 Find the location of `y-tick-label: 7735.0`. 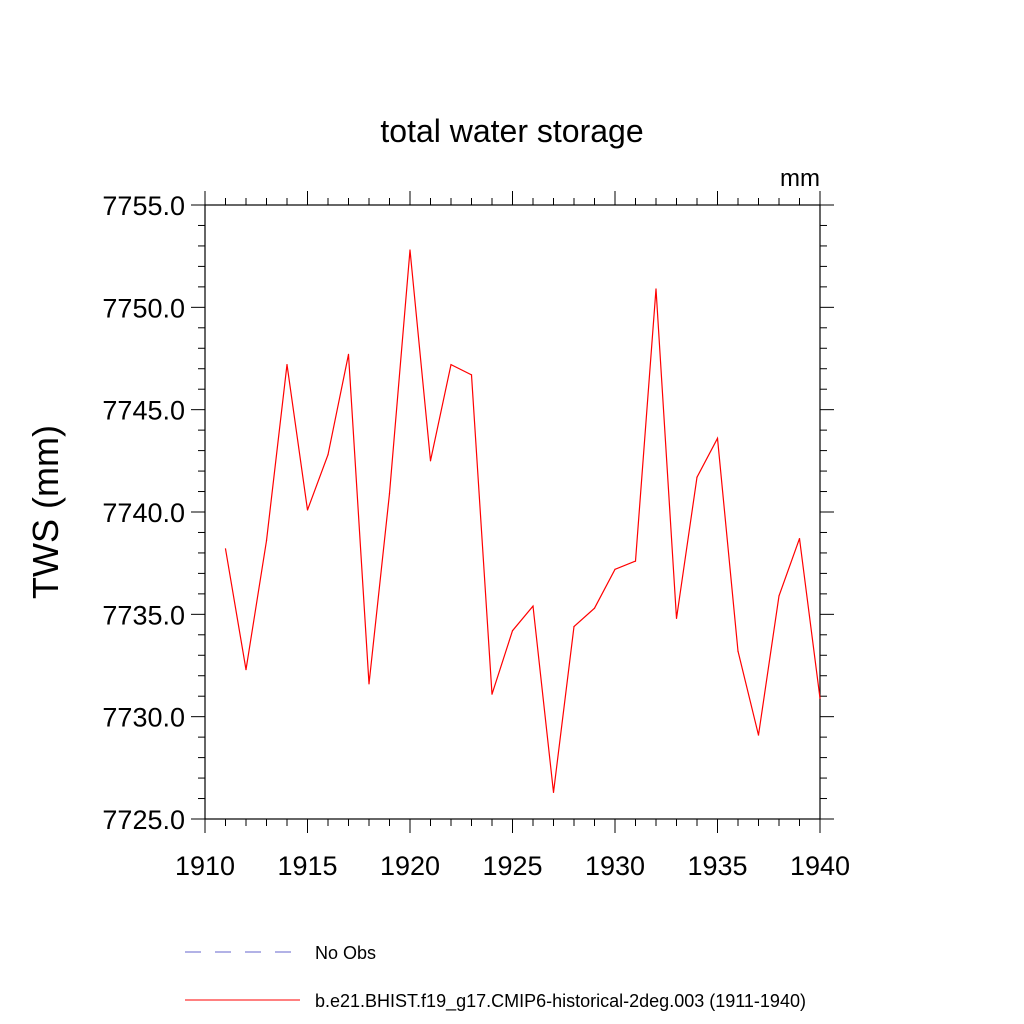

y-tick-label: 7735.0 is located at coordinates (143, 615).